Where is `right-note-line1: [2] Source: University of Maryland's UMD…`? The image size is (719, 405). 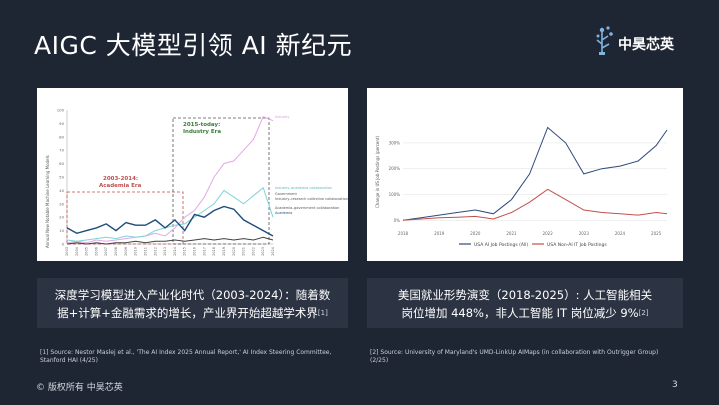 right-note-line1: [2] Source: University of Maryland's UMD… is located at coordinates (514, 352).